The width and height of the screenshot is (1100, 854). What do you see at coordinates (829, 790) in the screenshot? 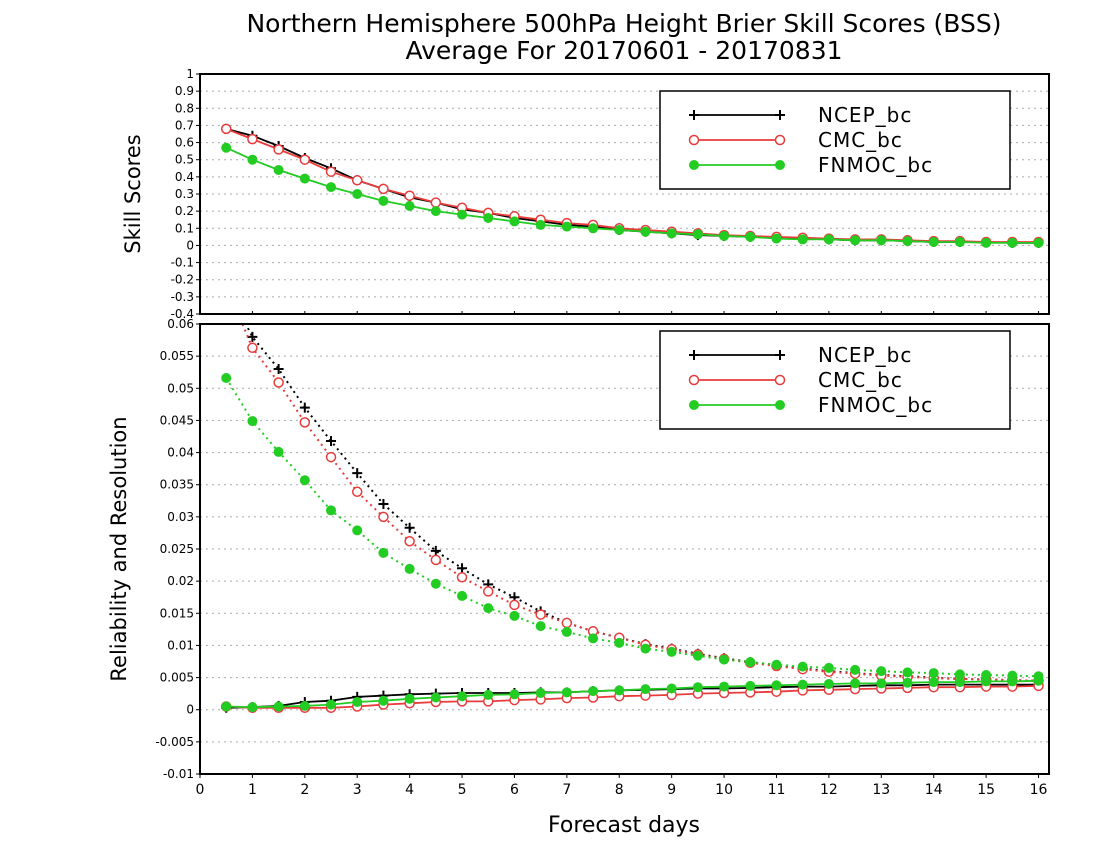
I see `x-tick-label: 12` at bounding box center [829, 790].